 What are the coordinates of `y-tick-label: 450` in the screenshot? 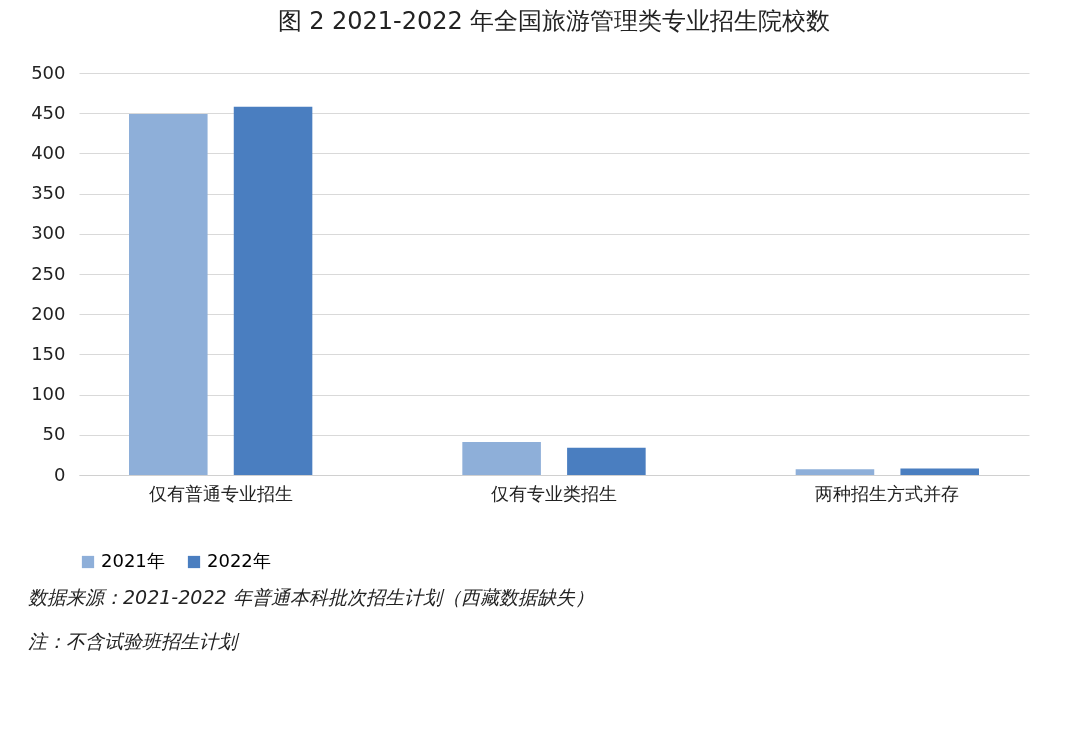 It's located at (48, 112).